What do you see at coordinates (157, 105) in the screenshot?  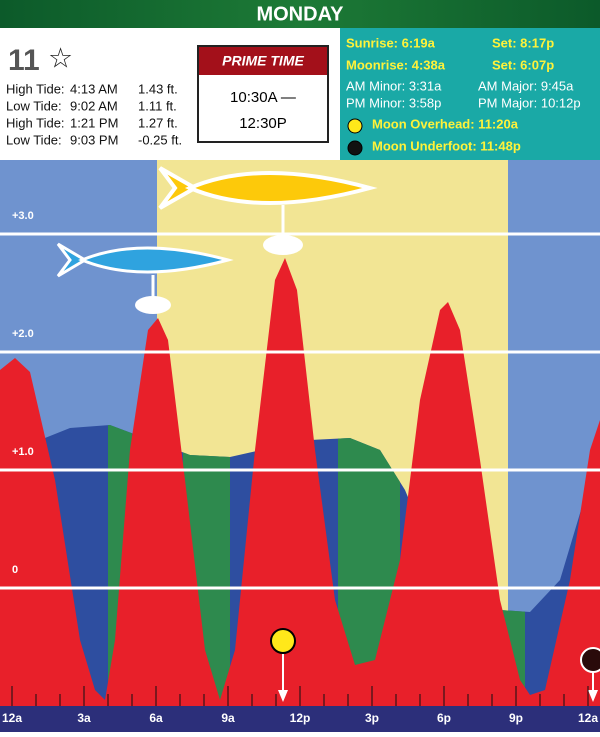 I see `tide-cell: 1.11 ft.` at bounding box center [157, 105].